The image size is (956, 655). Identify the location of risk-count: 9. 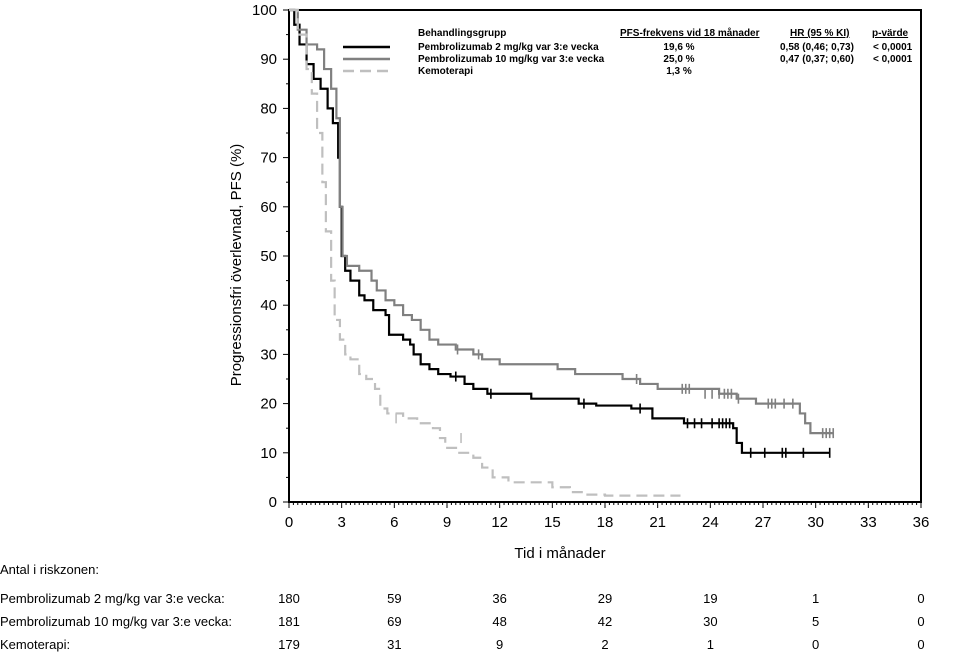
(499, 644).